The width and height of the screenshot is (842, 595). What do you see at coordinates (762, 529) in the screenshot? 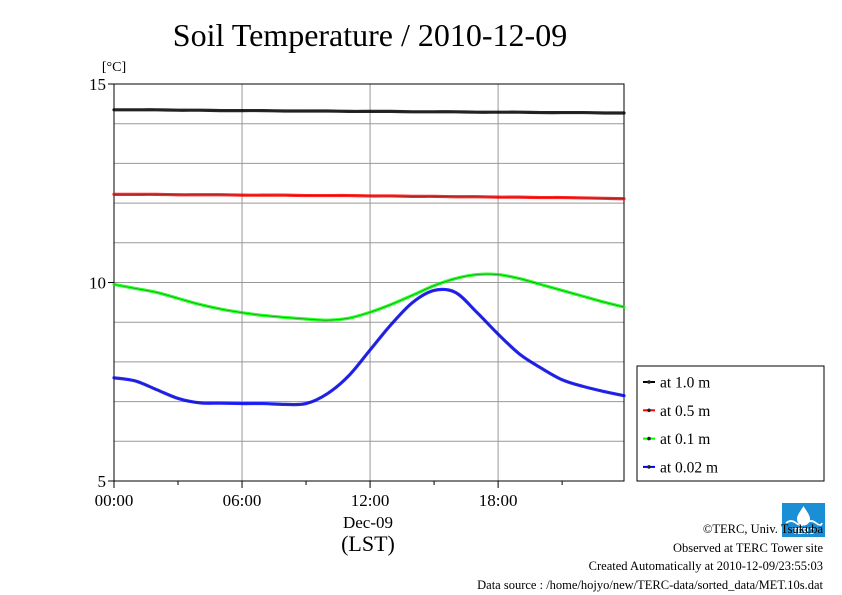
I see `copyright-text: ©TERC, Univ. Tsukuba` at bounding box center [762, 529].